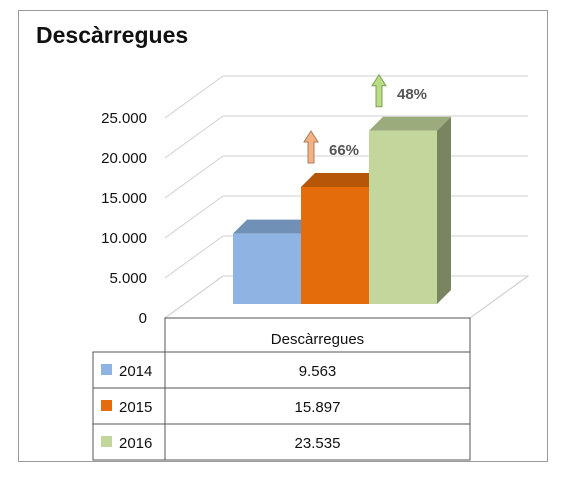 The height and width of the screenshot is (480, 585). What do you see at coordinates (318, 371) in the screenshot?
I see `data-label-2014: 9.563` at bounding box center [318, 371].